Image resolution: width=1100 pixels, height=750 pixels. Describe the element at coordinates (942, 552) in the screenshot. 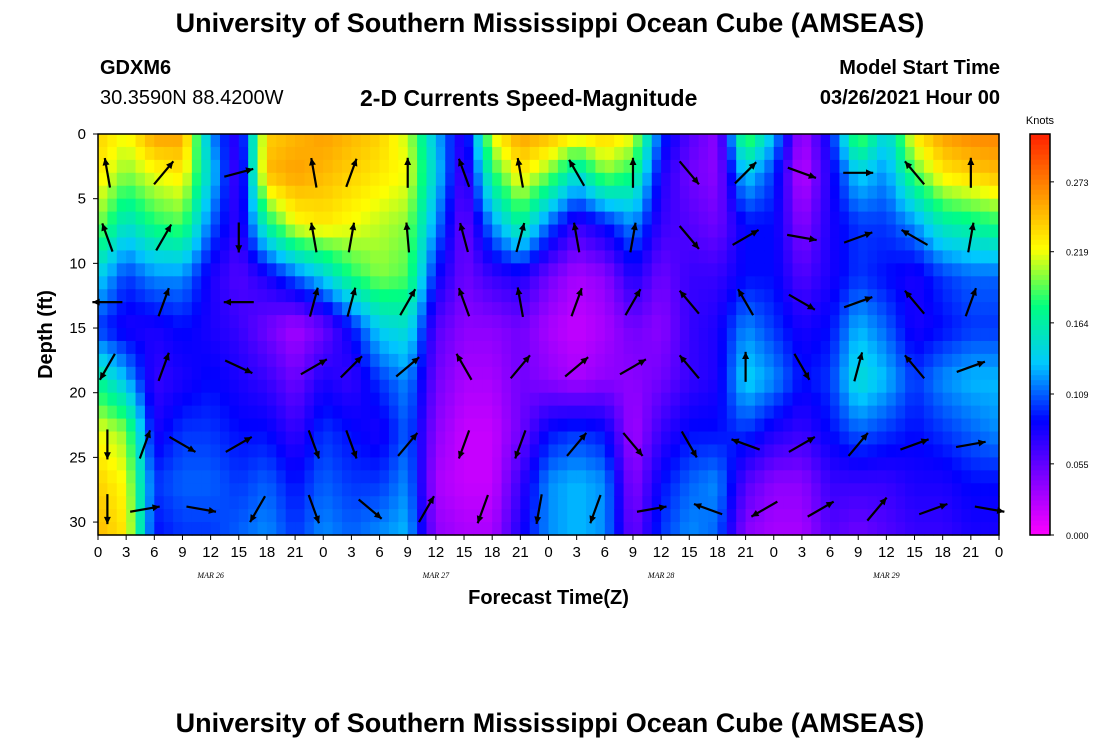

I see `x-tick-label: 18` at that location.